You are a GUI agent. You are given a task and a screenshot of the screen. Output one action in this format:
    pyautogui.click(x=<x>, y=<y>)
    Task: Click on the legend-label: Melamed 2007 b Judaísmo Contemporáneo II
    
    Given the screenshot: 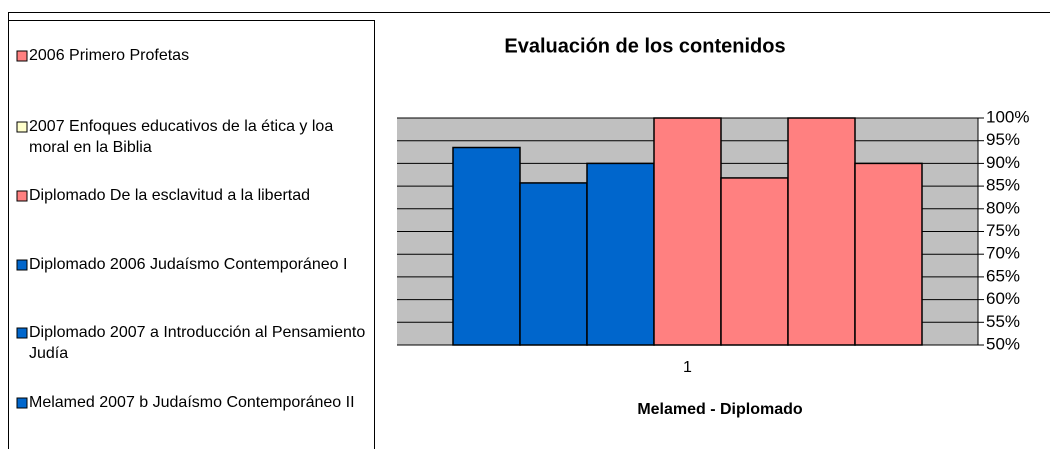 What is the action you would take?
    pyautogui.click(x=192, y=402)
    